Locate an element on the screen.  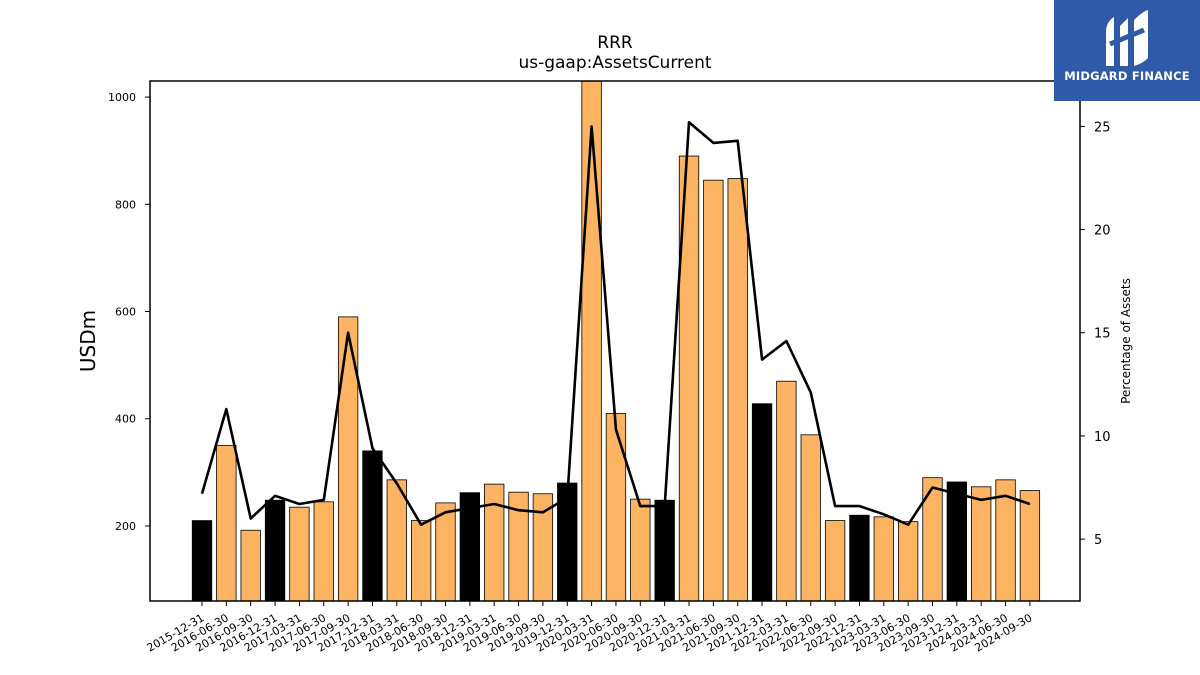
y2-tick-label: 5 is located at coordinates (1098, 540).